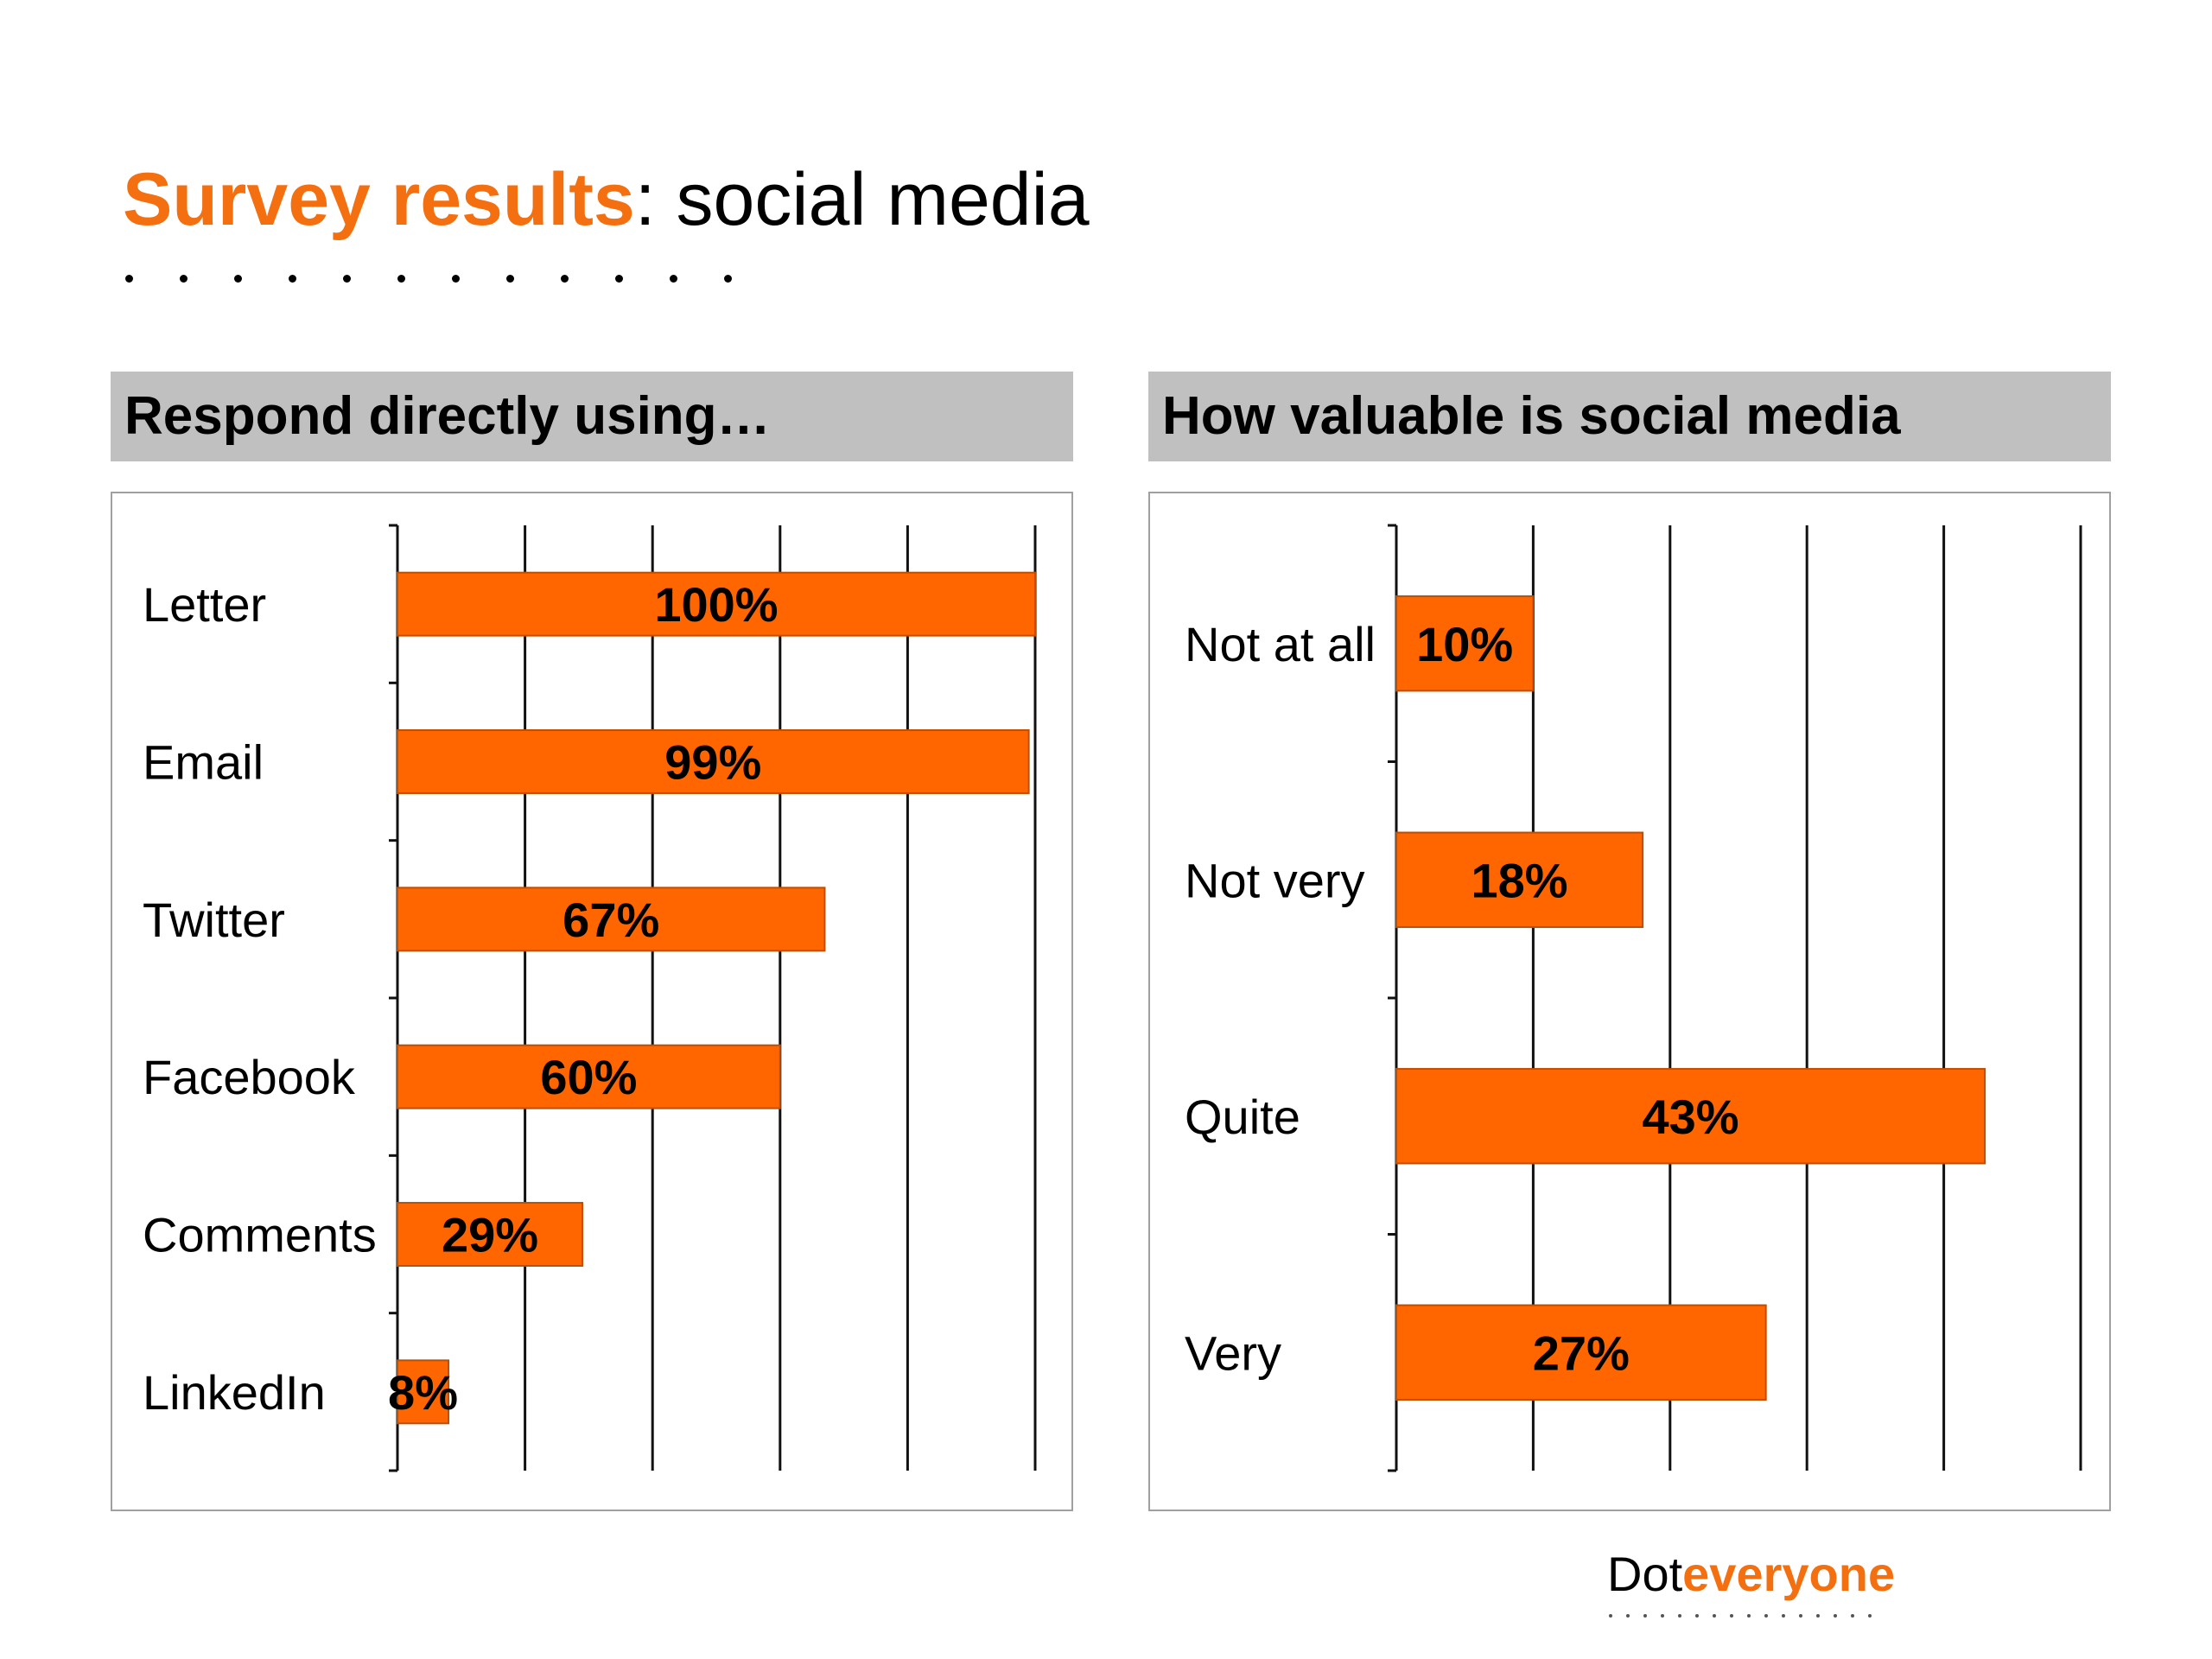 Image resolution: width=2212 pixels, height=1659 pixels. What do you see at coordinates (1275, 880) in the screenshot?
I see `category-label: Not very` at bounding box center [1275, 880].